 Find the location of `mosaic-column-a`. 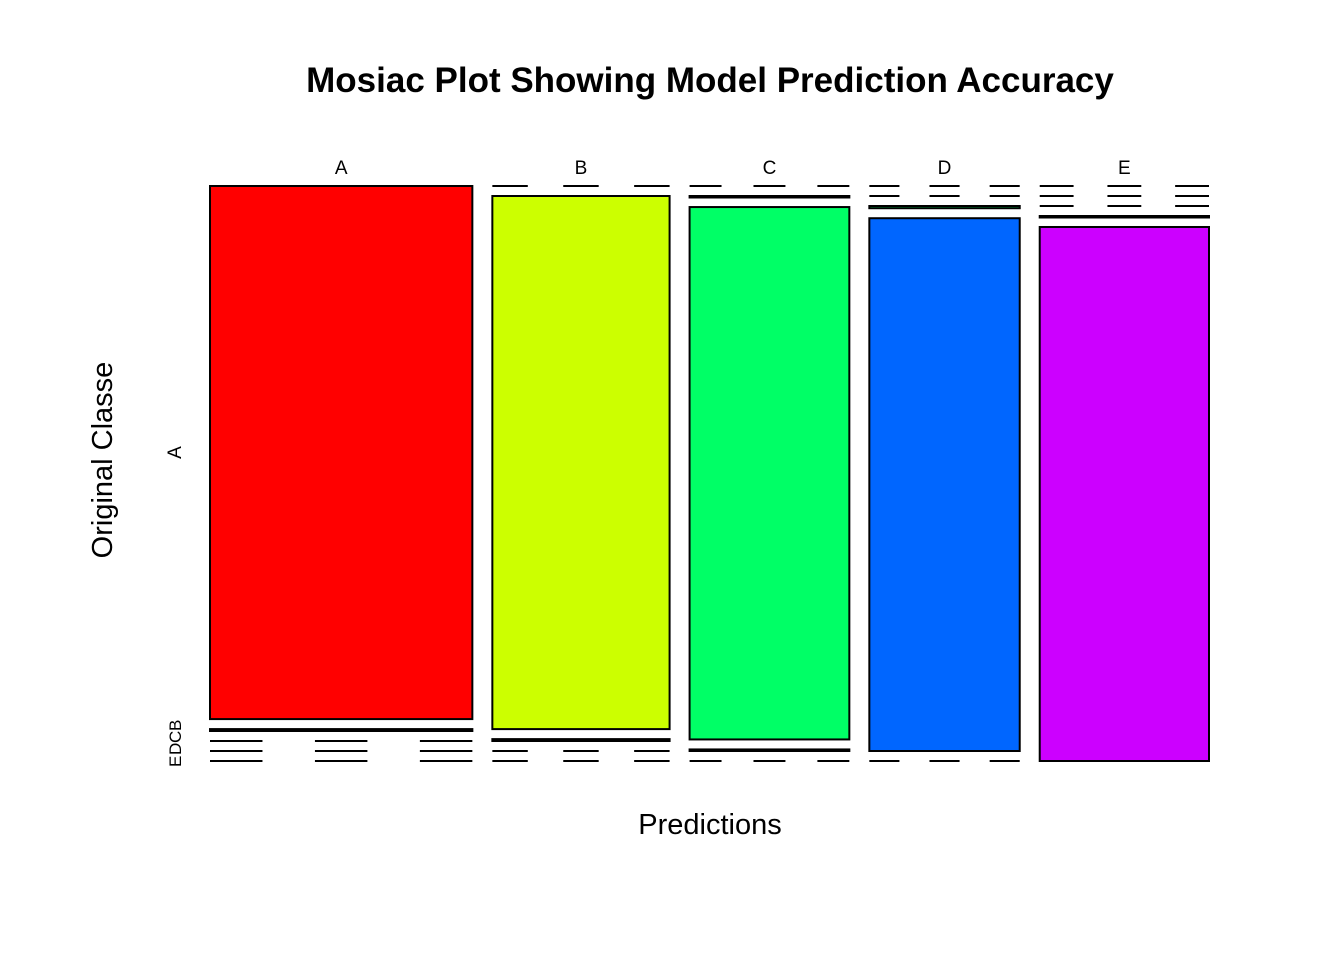

mosaic-column-a is located at coordinates (341, 473).